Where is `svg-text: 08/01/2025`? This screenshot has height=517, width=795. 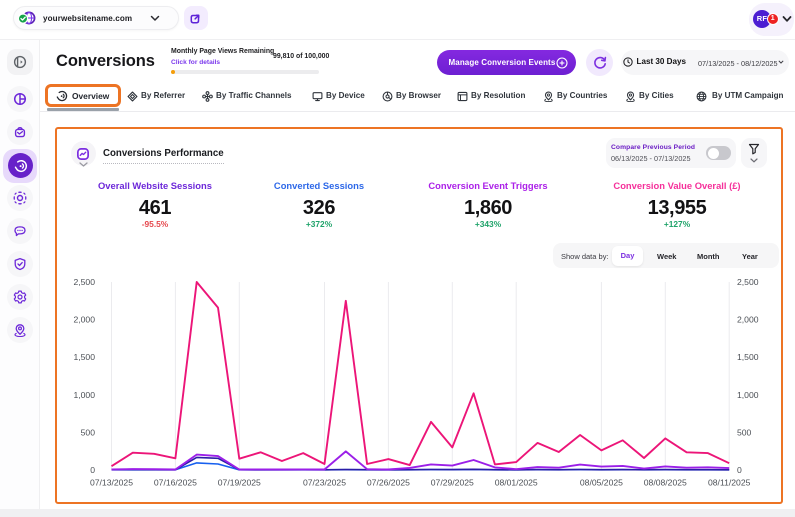
svg-text: 08/01/2025 is located at coordinates (516, 483).